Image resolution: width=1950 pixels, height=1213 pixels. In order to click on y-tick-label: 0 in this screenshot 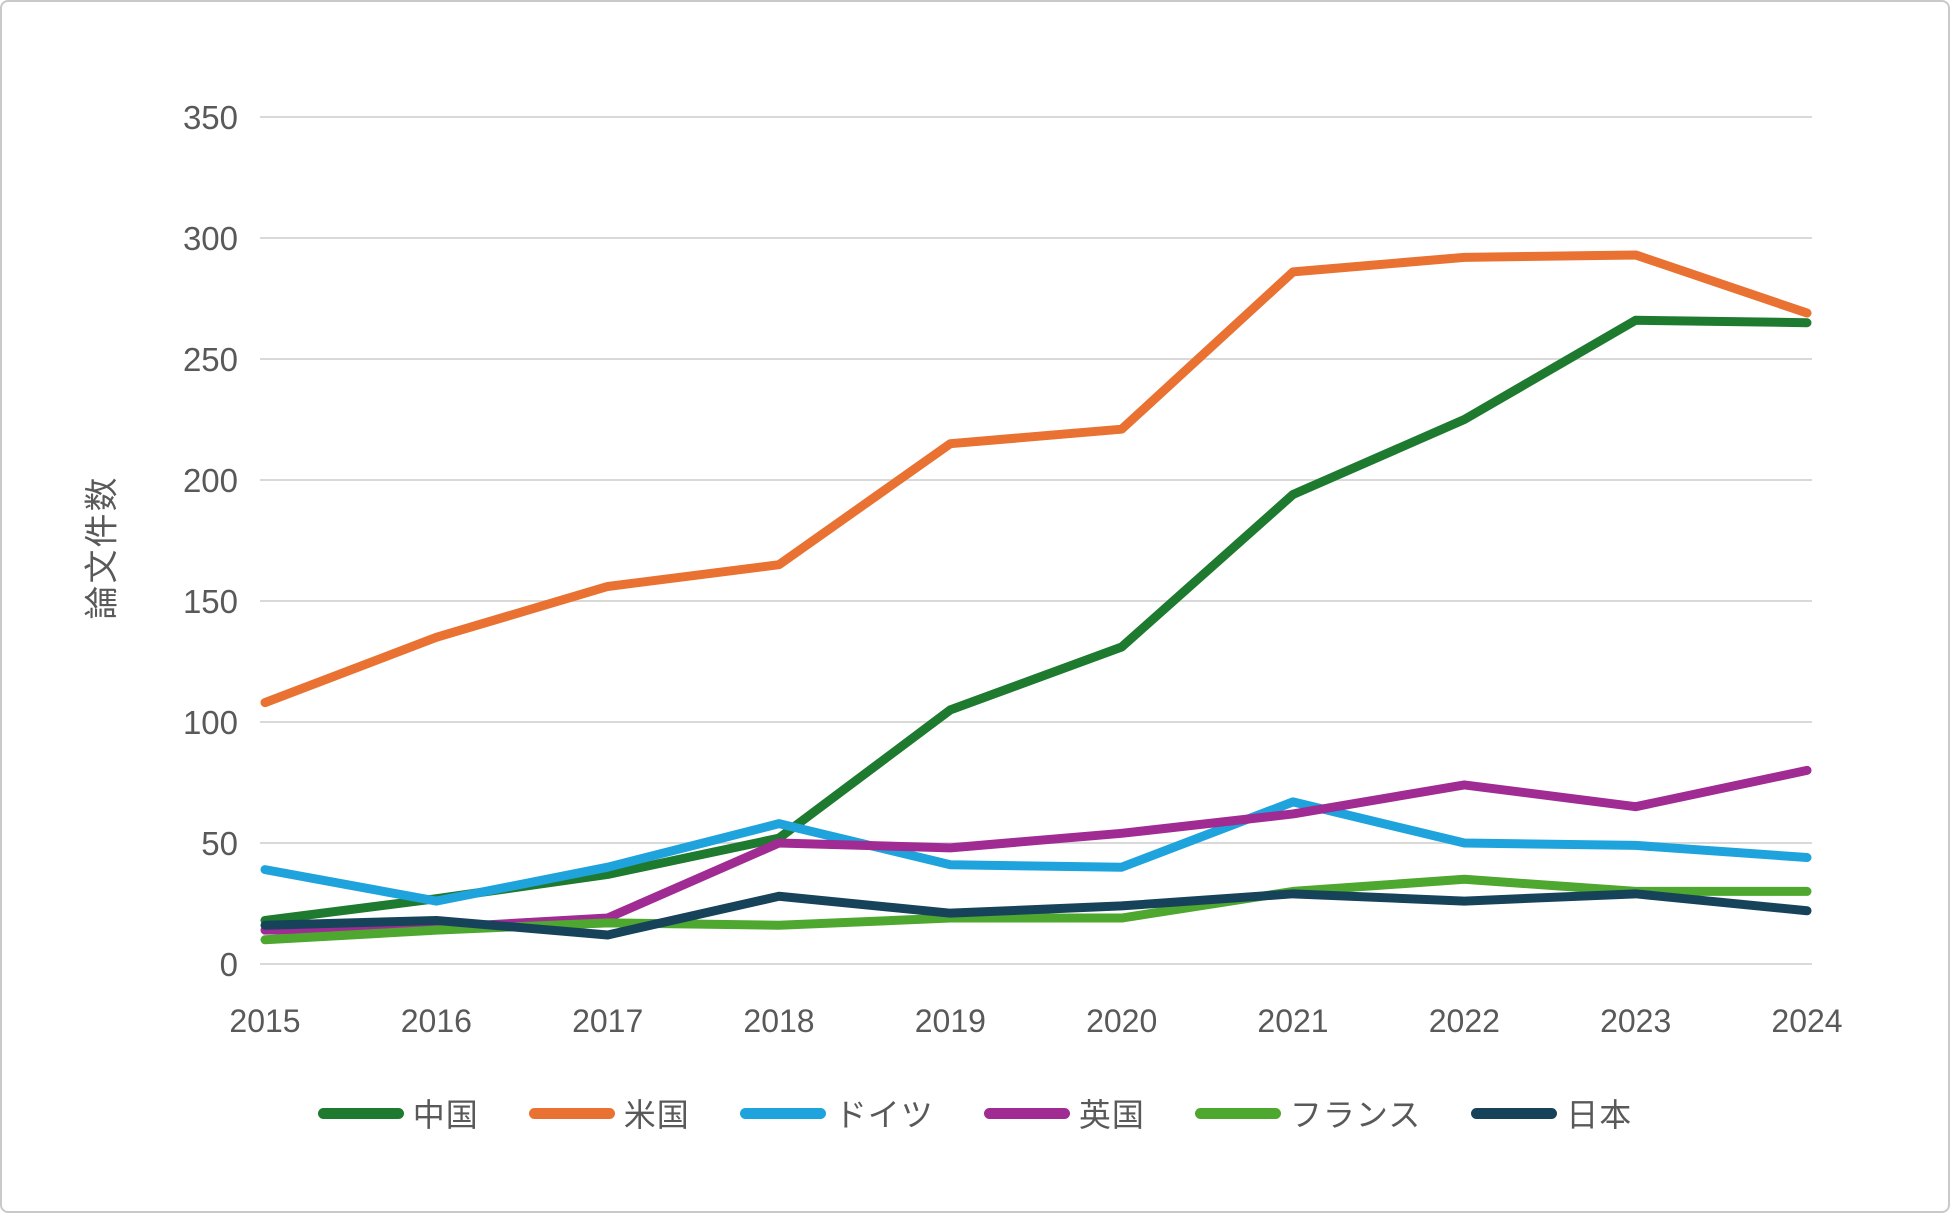, I will do `click(229, 964)`.